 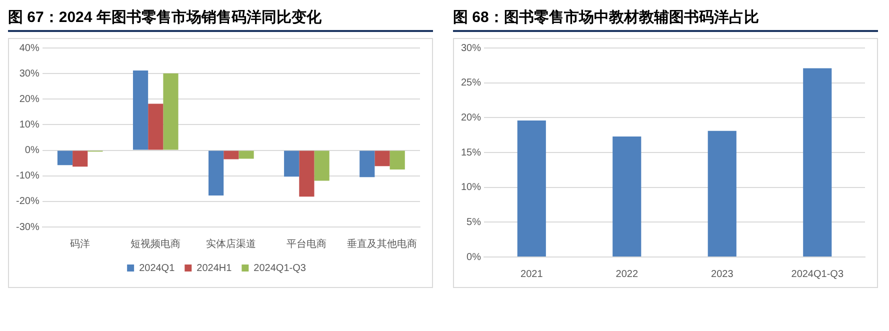 I want to click on y-tick-label: 15%, so click(x=471, y=152).